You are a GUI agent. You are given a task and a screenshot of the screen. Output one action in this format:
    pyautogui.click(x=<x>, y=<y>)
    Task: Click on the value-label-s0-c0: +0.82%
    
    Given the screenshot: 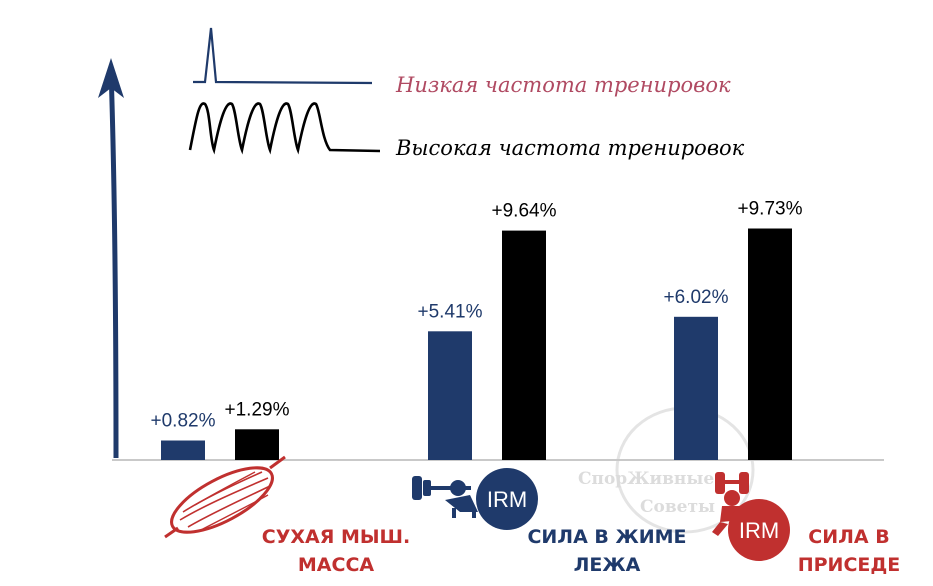 What is the action you would take?
    pyautogui.click(x=183, y=421)
    